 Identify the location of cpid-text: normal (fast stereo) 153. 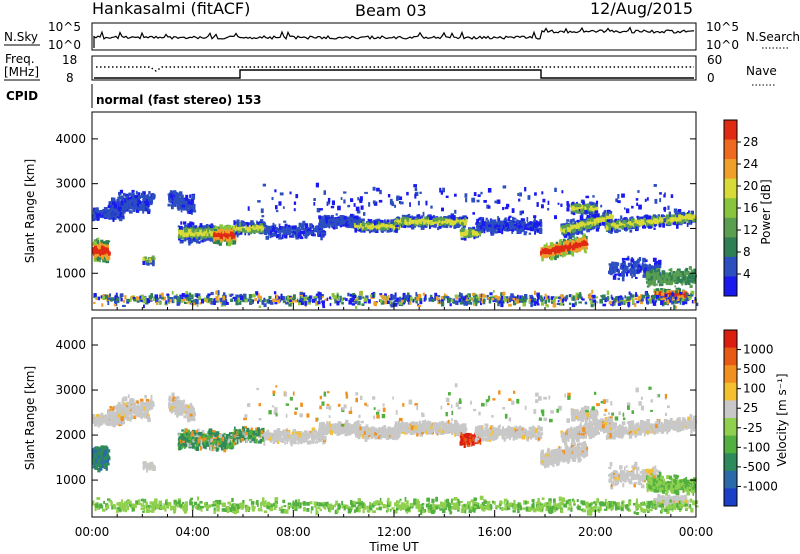
(179, 100).